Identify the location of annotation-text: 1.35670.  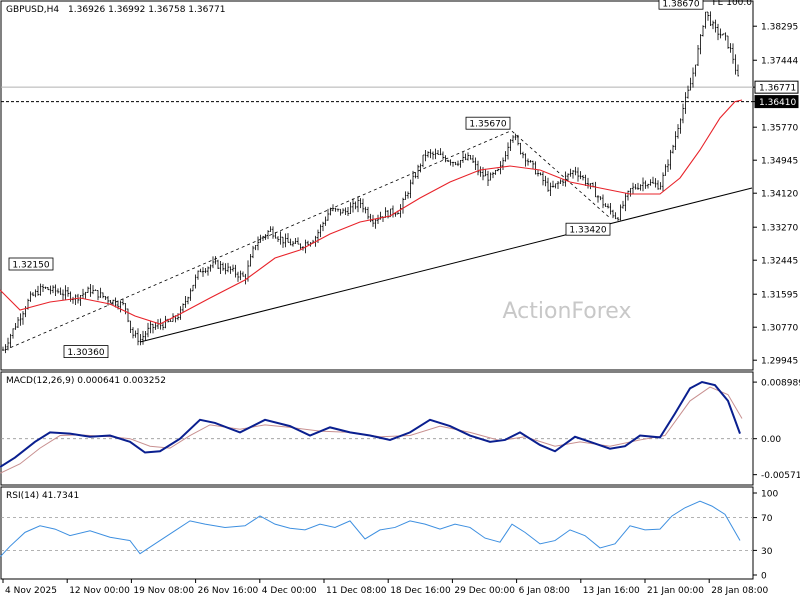
(487, 125).